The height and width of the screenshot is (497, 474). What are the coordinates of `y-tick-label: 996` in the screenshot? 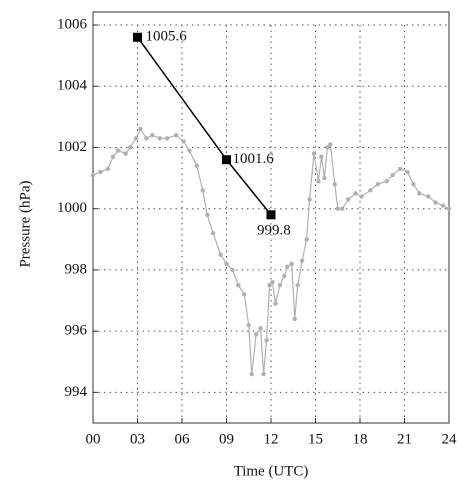 It's located at (76, 331).